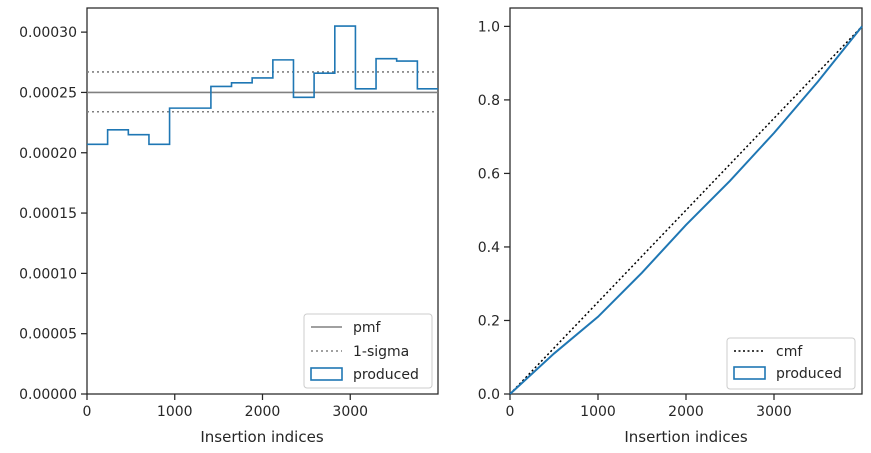 The width and height of the screenshot is (871, 453). Describe the element at coordinates (367, 328) in the screenshot. I see `legend-pmf-label: pmf` at that location.